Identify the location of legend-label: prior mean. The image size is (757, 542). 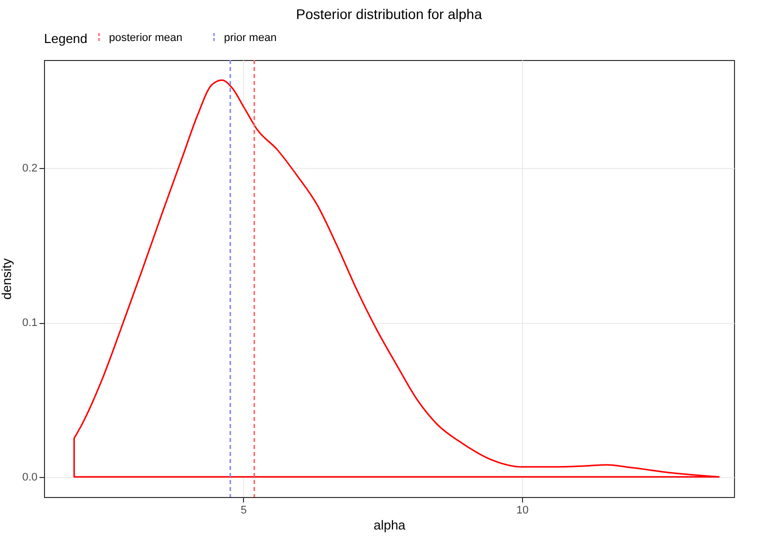
(250, 38).